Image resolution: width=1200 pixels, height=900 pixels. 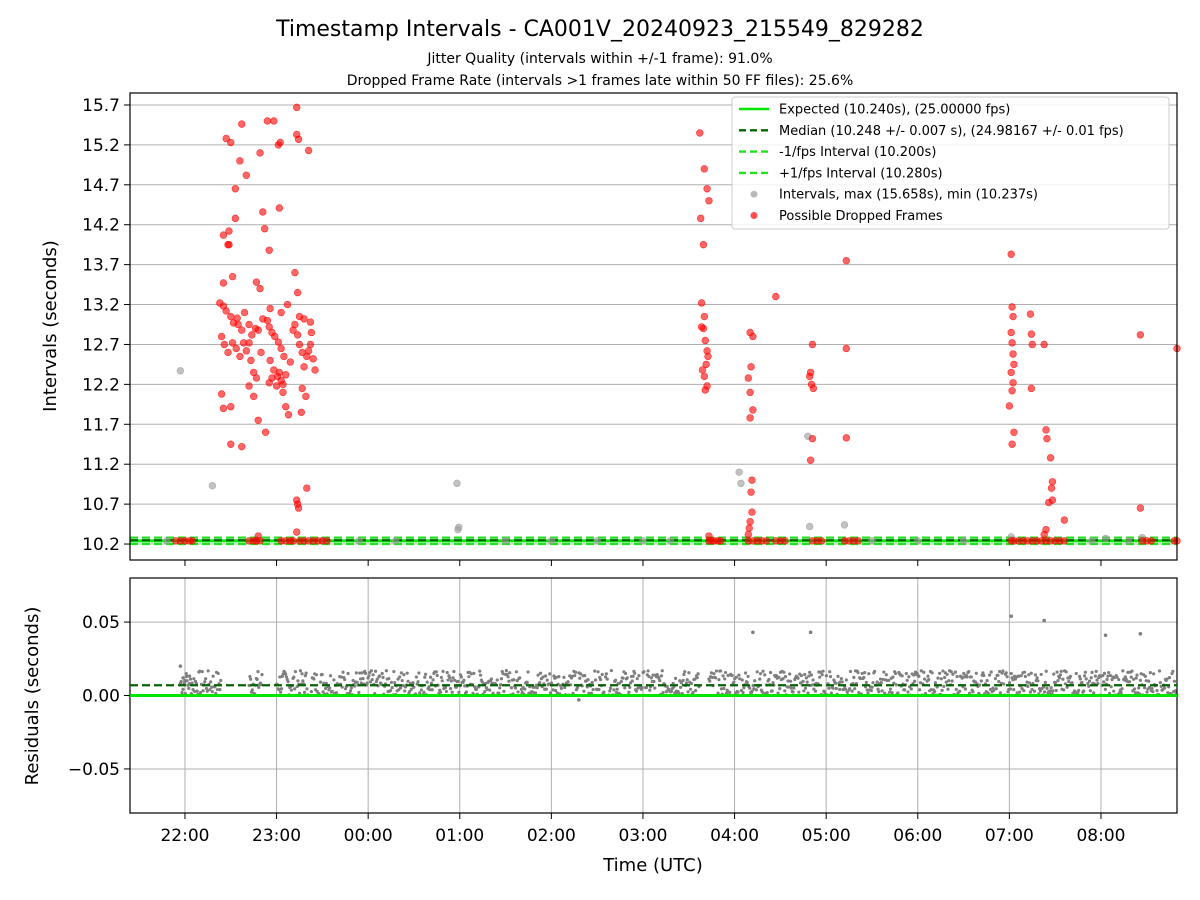 What do you see at coordinates (894, 110) in the screenshot?
I see `legend-label: Expected (10.240s), (25.00000 fps)` at bounding box center [894, 110].